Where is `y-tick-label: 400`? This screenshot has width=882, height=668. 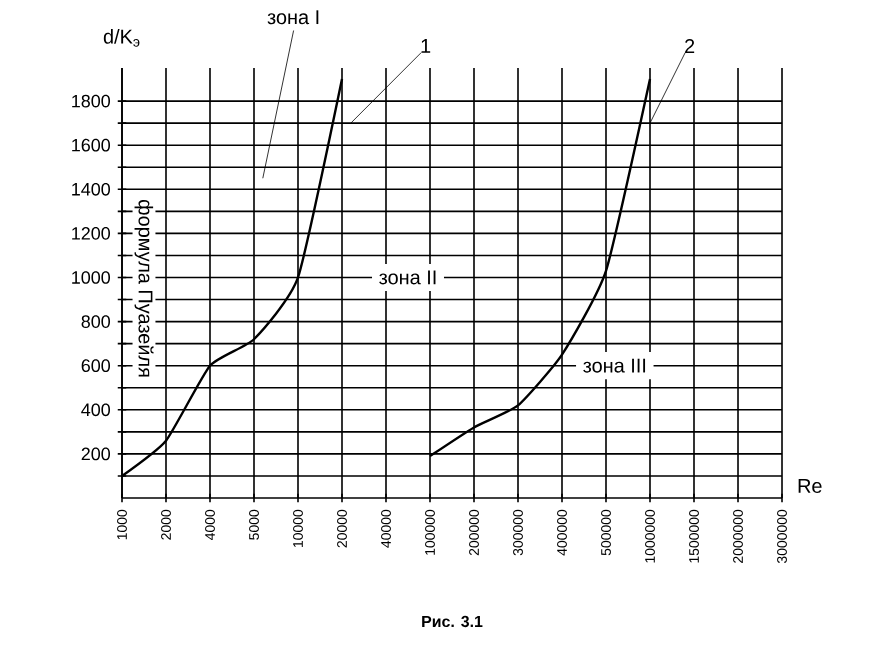
y-tick-label: 400 is located at coordinates (96, 410).